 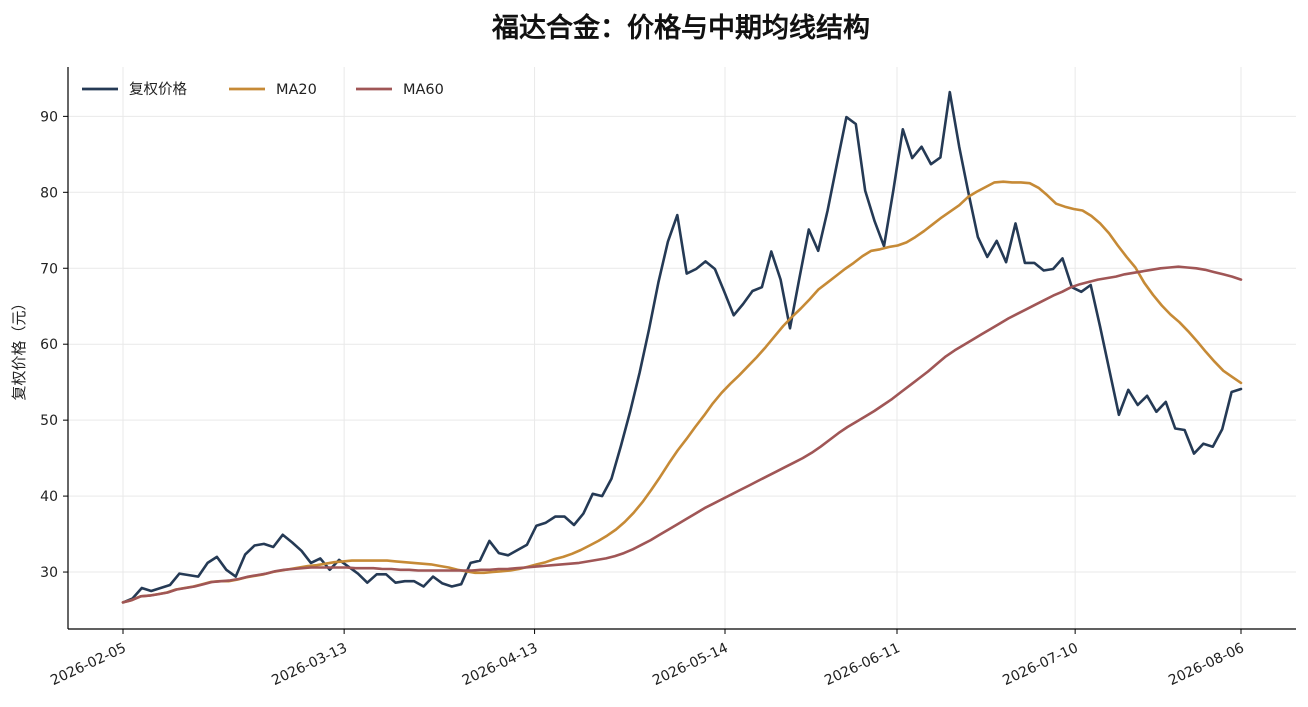 What do you see at coordinates (309, 664) in the screenshot?
I see `x-tick-label: 2026-03-13` at bounding box center [309, 664].